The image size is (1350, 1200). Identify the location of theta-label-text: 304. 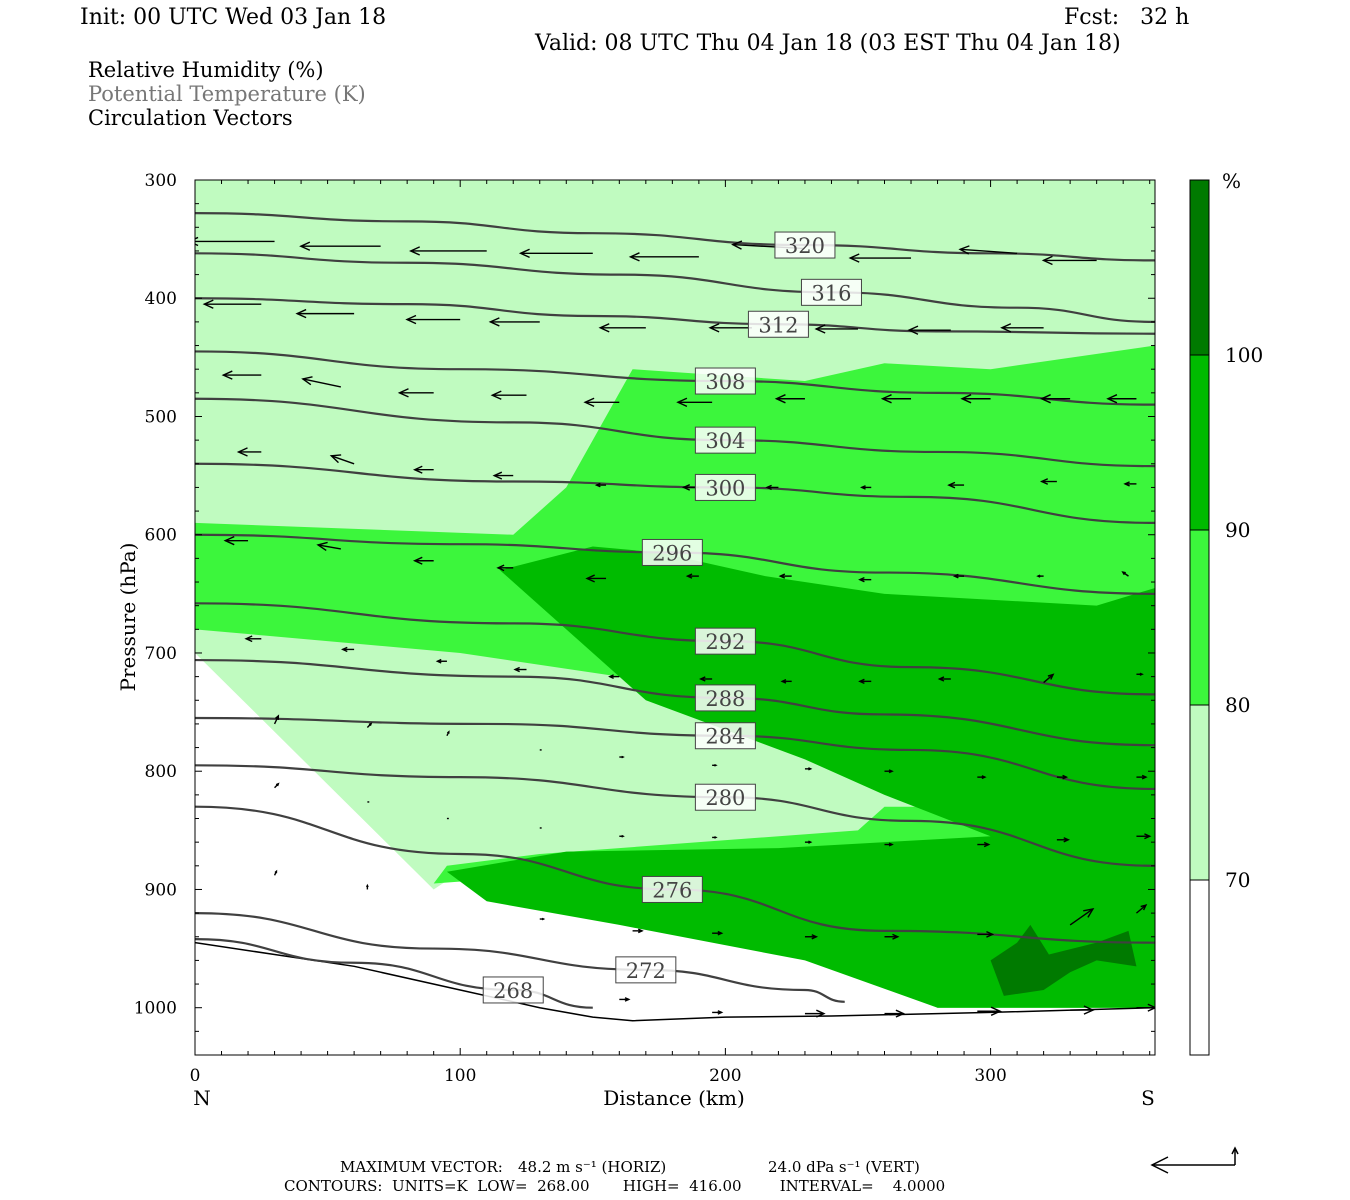
(725, 441).